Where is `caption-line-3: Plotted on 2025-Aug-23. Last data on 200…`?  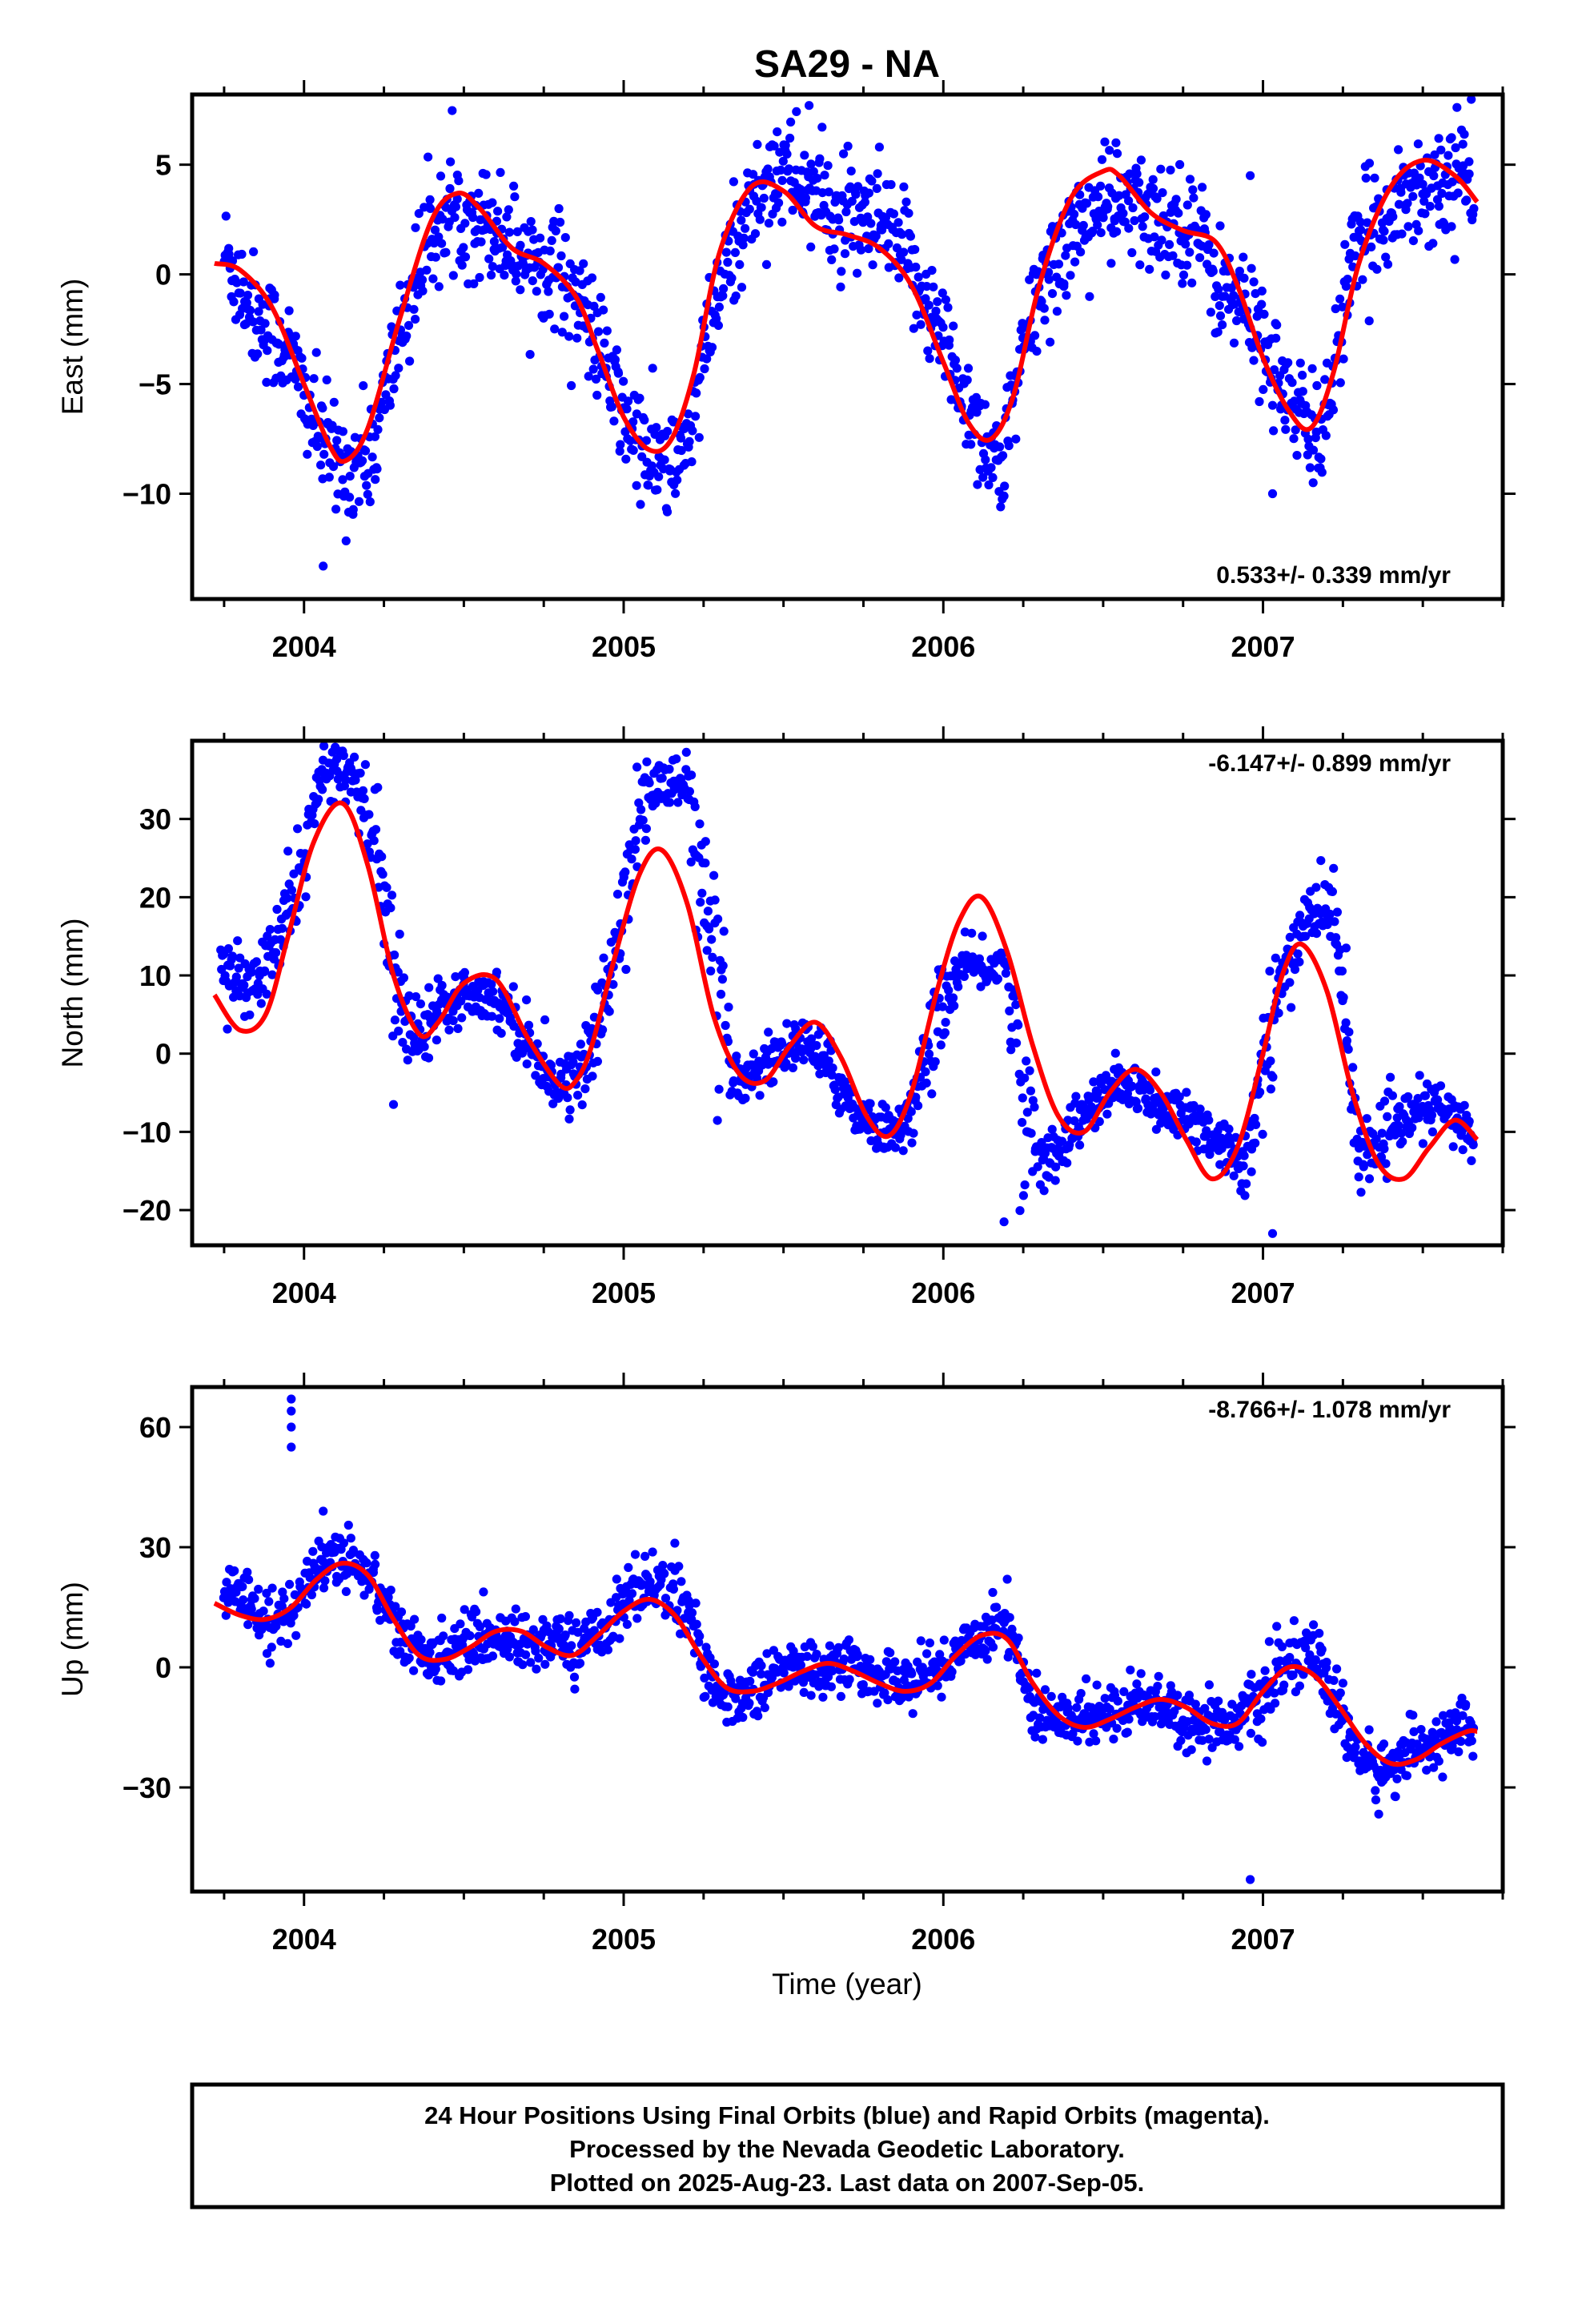
caption-line-3: Plotted on 2025-Aug-23. Last data on 200… is located at coordinates (847, 2183).